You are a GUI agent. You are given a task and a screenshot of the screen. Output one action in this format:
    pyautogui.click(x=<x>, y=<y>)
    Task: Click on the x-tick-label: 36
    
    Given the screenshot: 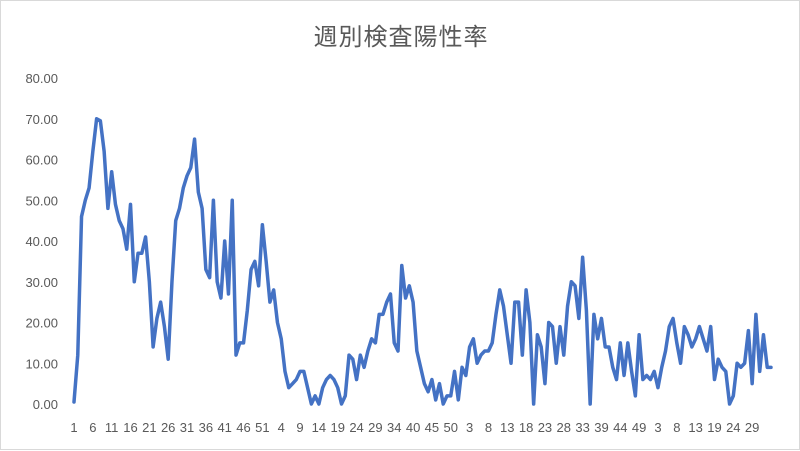 What is the action you would take?
    pyautogui.click(x=206, y=427)
    